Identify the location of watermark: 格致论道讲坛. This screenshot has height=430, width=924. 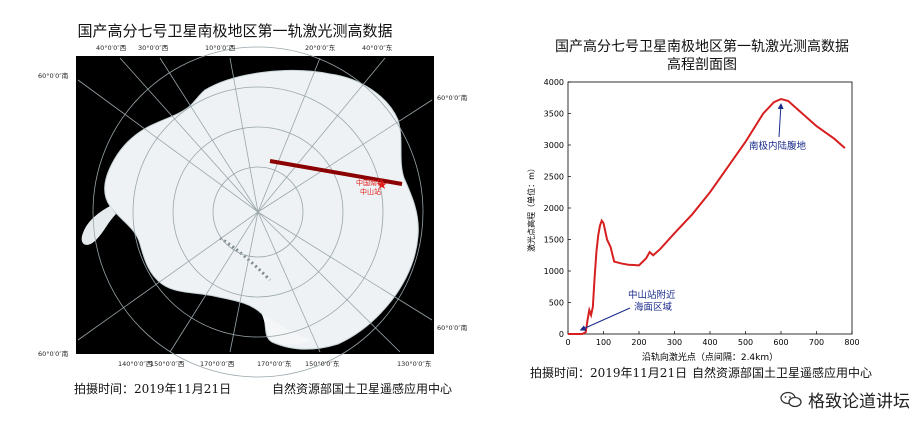
(845, 399).